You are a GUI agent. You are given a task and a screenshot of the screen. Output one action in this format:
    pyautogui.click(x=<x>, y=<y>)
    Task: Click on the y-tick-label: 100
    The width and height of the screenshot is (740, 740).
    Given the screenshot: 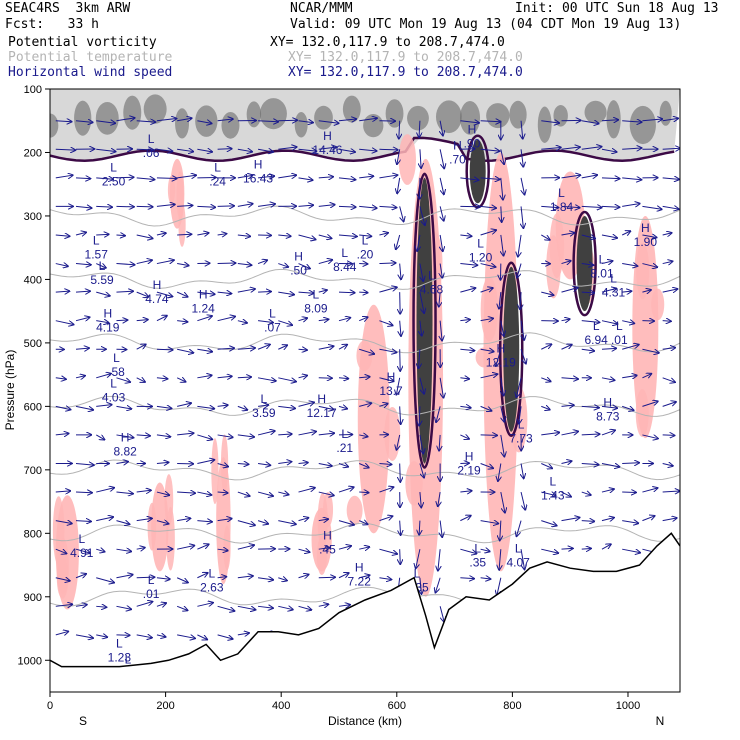 What is the action you would take?
    pyautogui.click(x=33, y=90)
    